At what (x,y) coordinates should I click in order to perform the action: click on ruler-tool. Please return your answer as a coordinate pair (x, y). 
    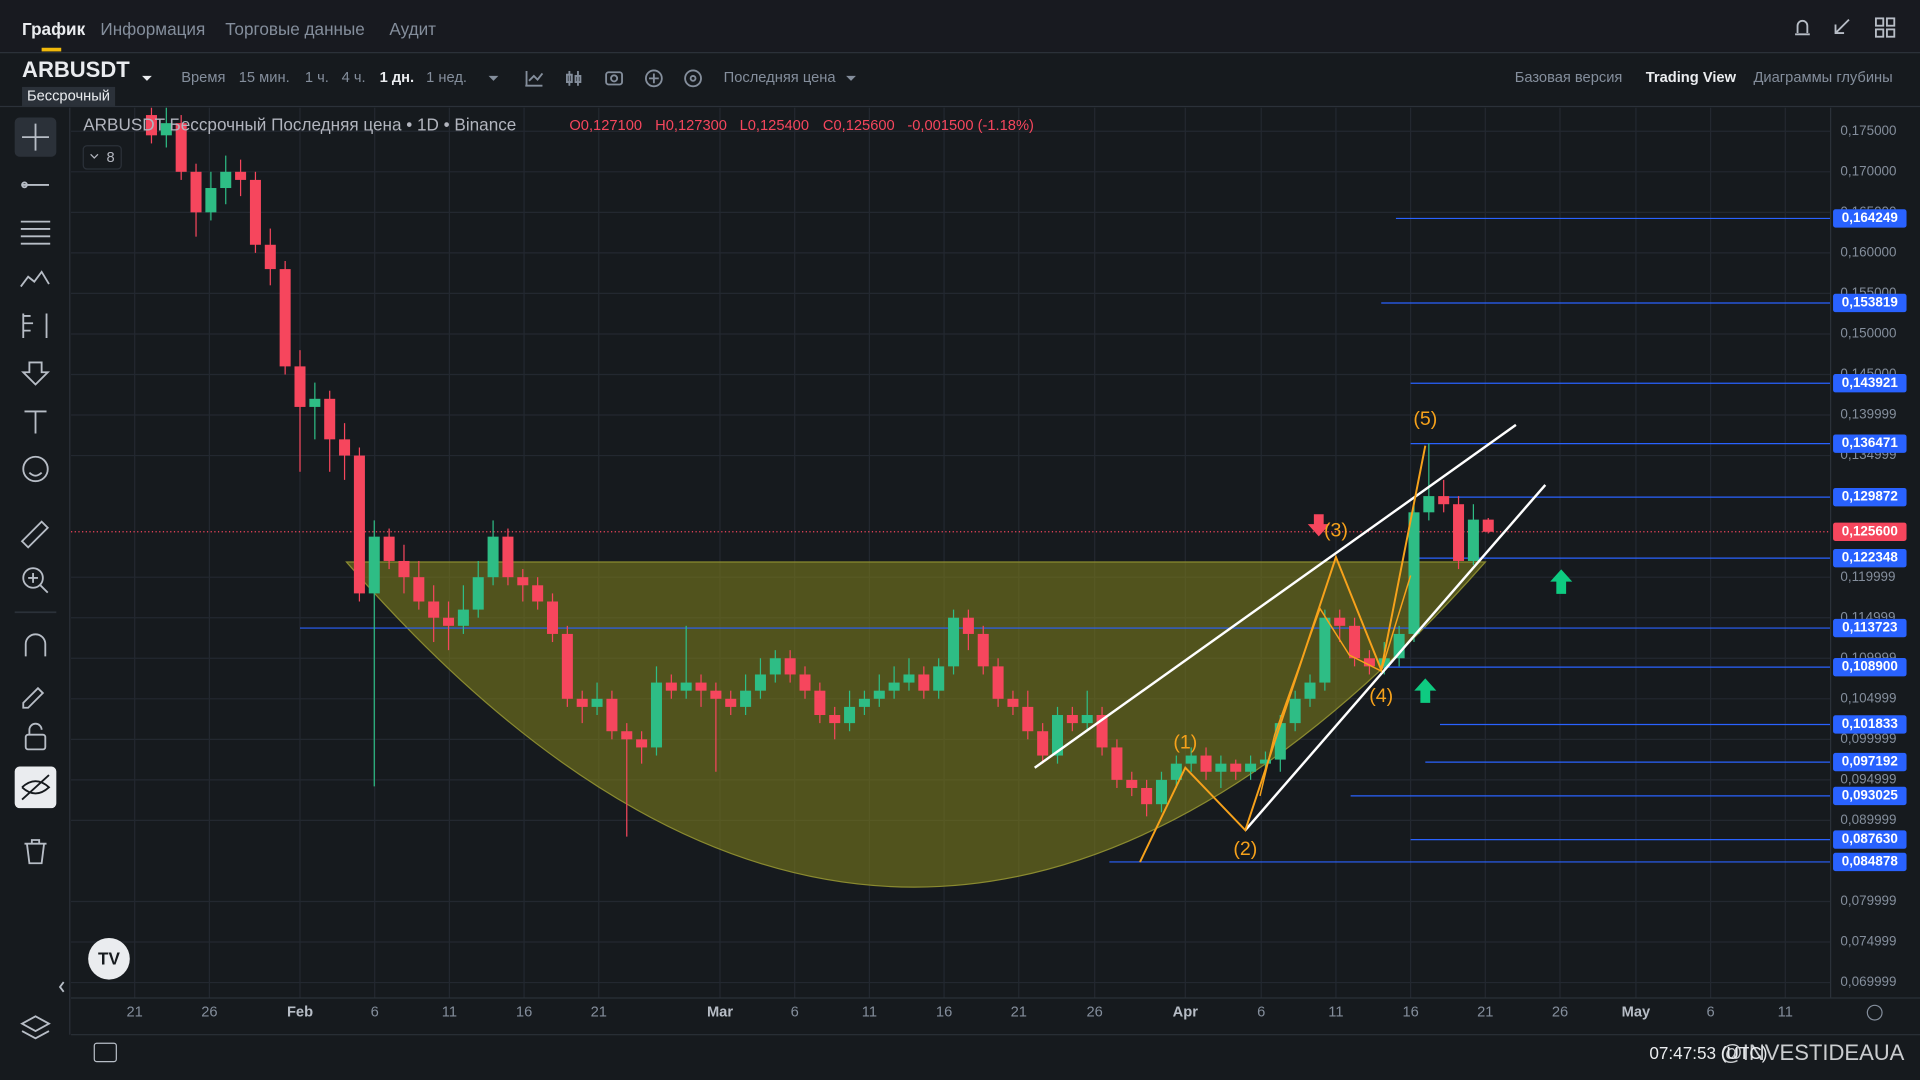
    Looking at the image, I should click on (35, 534).